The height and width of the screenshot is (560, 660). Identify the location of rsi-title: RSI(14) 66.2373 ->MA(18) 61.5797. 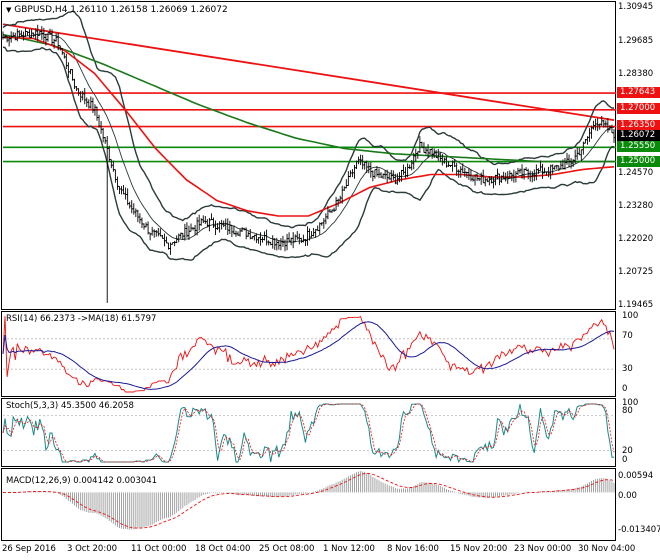
(81, 319).